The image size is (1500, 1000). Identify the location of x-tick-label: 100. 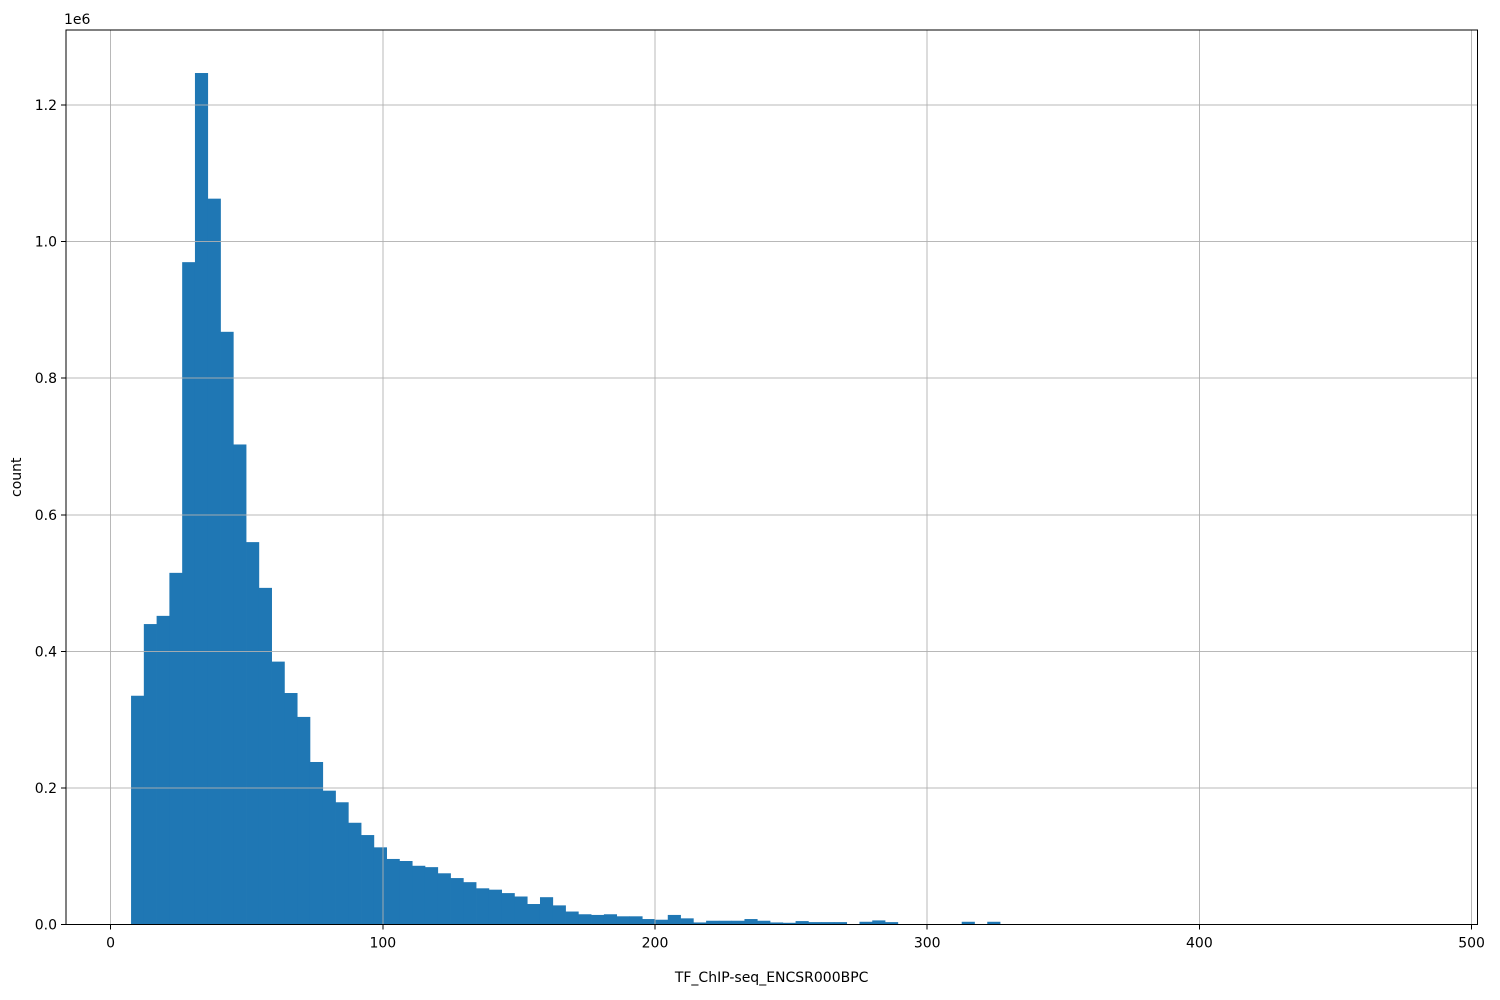
(382, 944).